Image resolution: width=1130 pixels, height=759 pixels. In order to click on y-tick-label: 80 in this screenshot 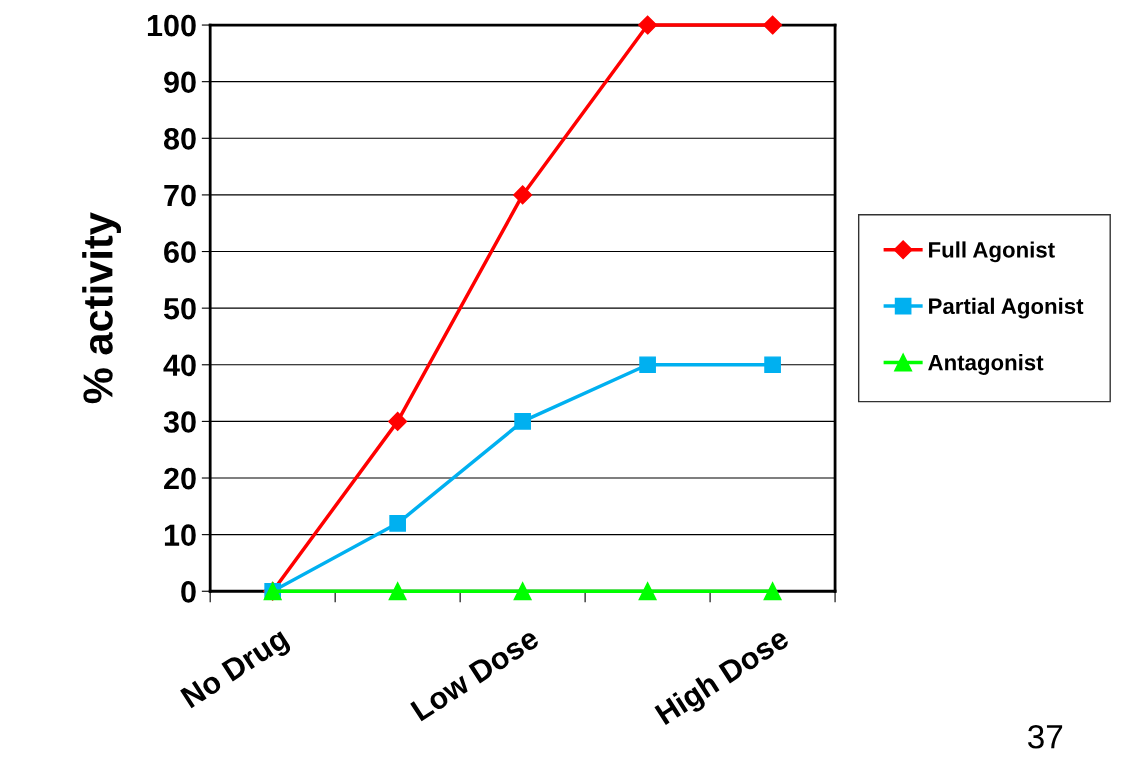, I will do `click(179, 139)`.